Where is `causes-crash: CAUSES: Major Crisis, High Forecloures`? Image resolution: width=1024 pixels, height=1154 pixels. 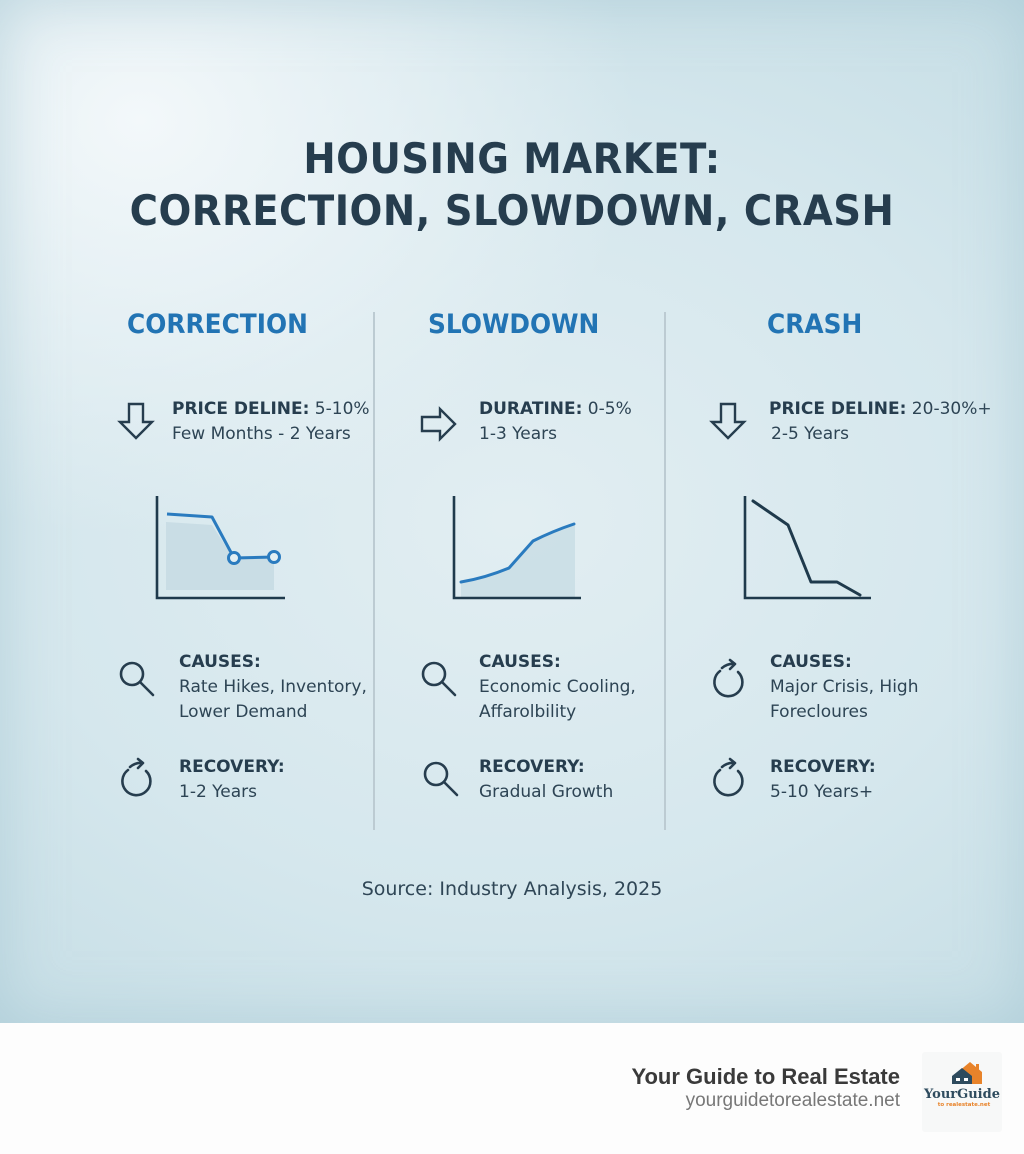 causes-crash: CAUSES: Major Crisis, High Forecloures is located at coordinates (844, 687).